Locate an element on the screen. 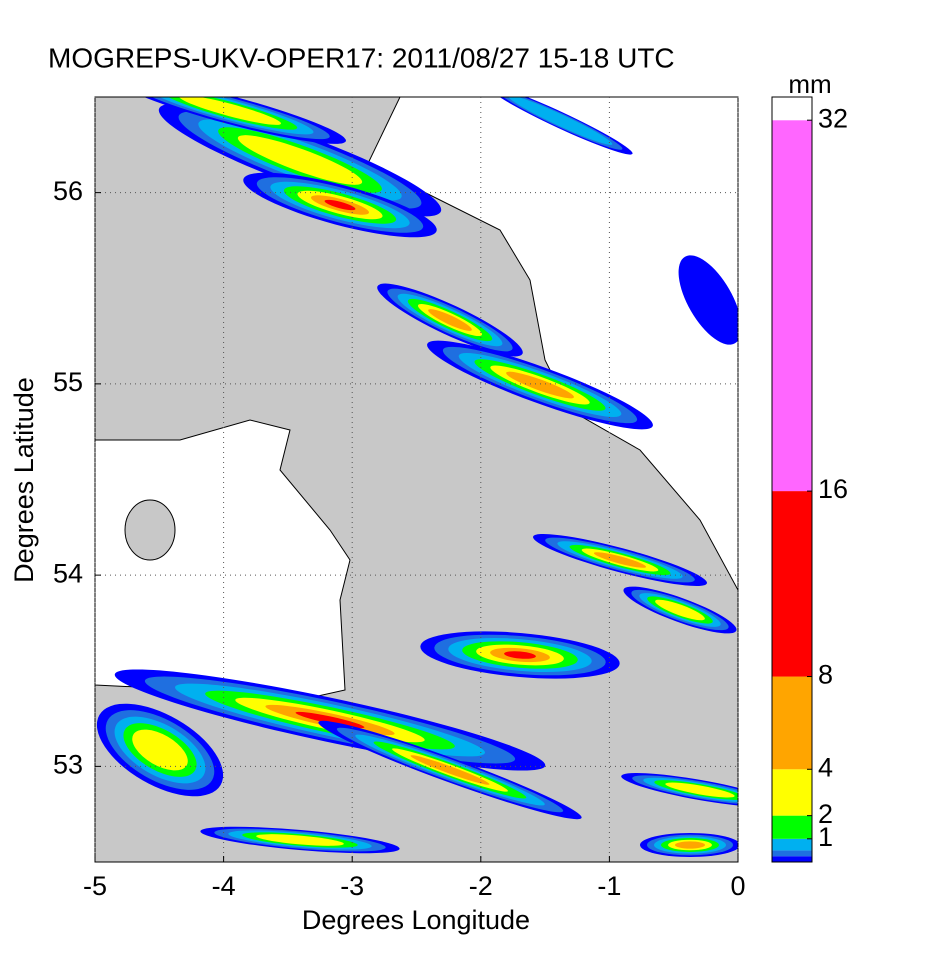 The image size is (939, 958). x-tick-label: 0 is located at coordinates (737, 886).